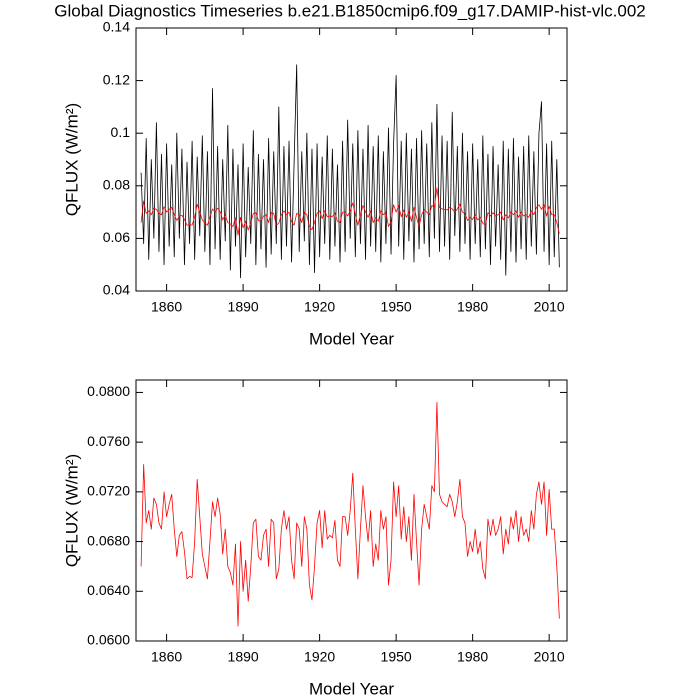 The width and height of the screenshot is (700, 700). I want to click on y-tick-label: 0.12, so click(116, 79).